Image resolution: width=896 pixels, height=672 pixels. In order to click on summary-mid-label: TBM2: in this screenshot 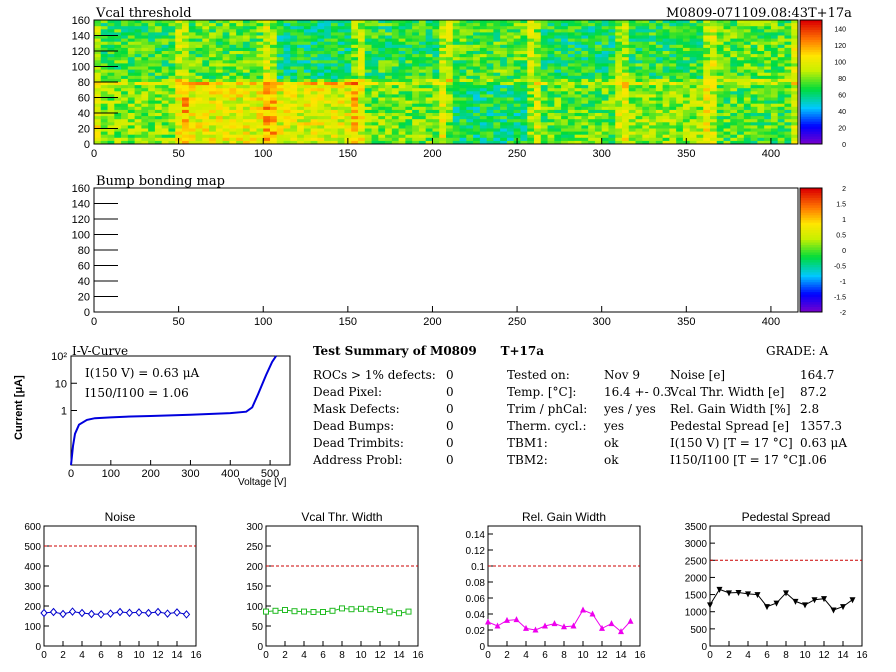, I will do `click(527, 460)`.